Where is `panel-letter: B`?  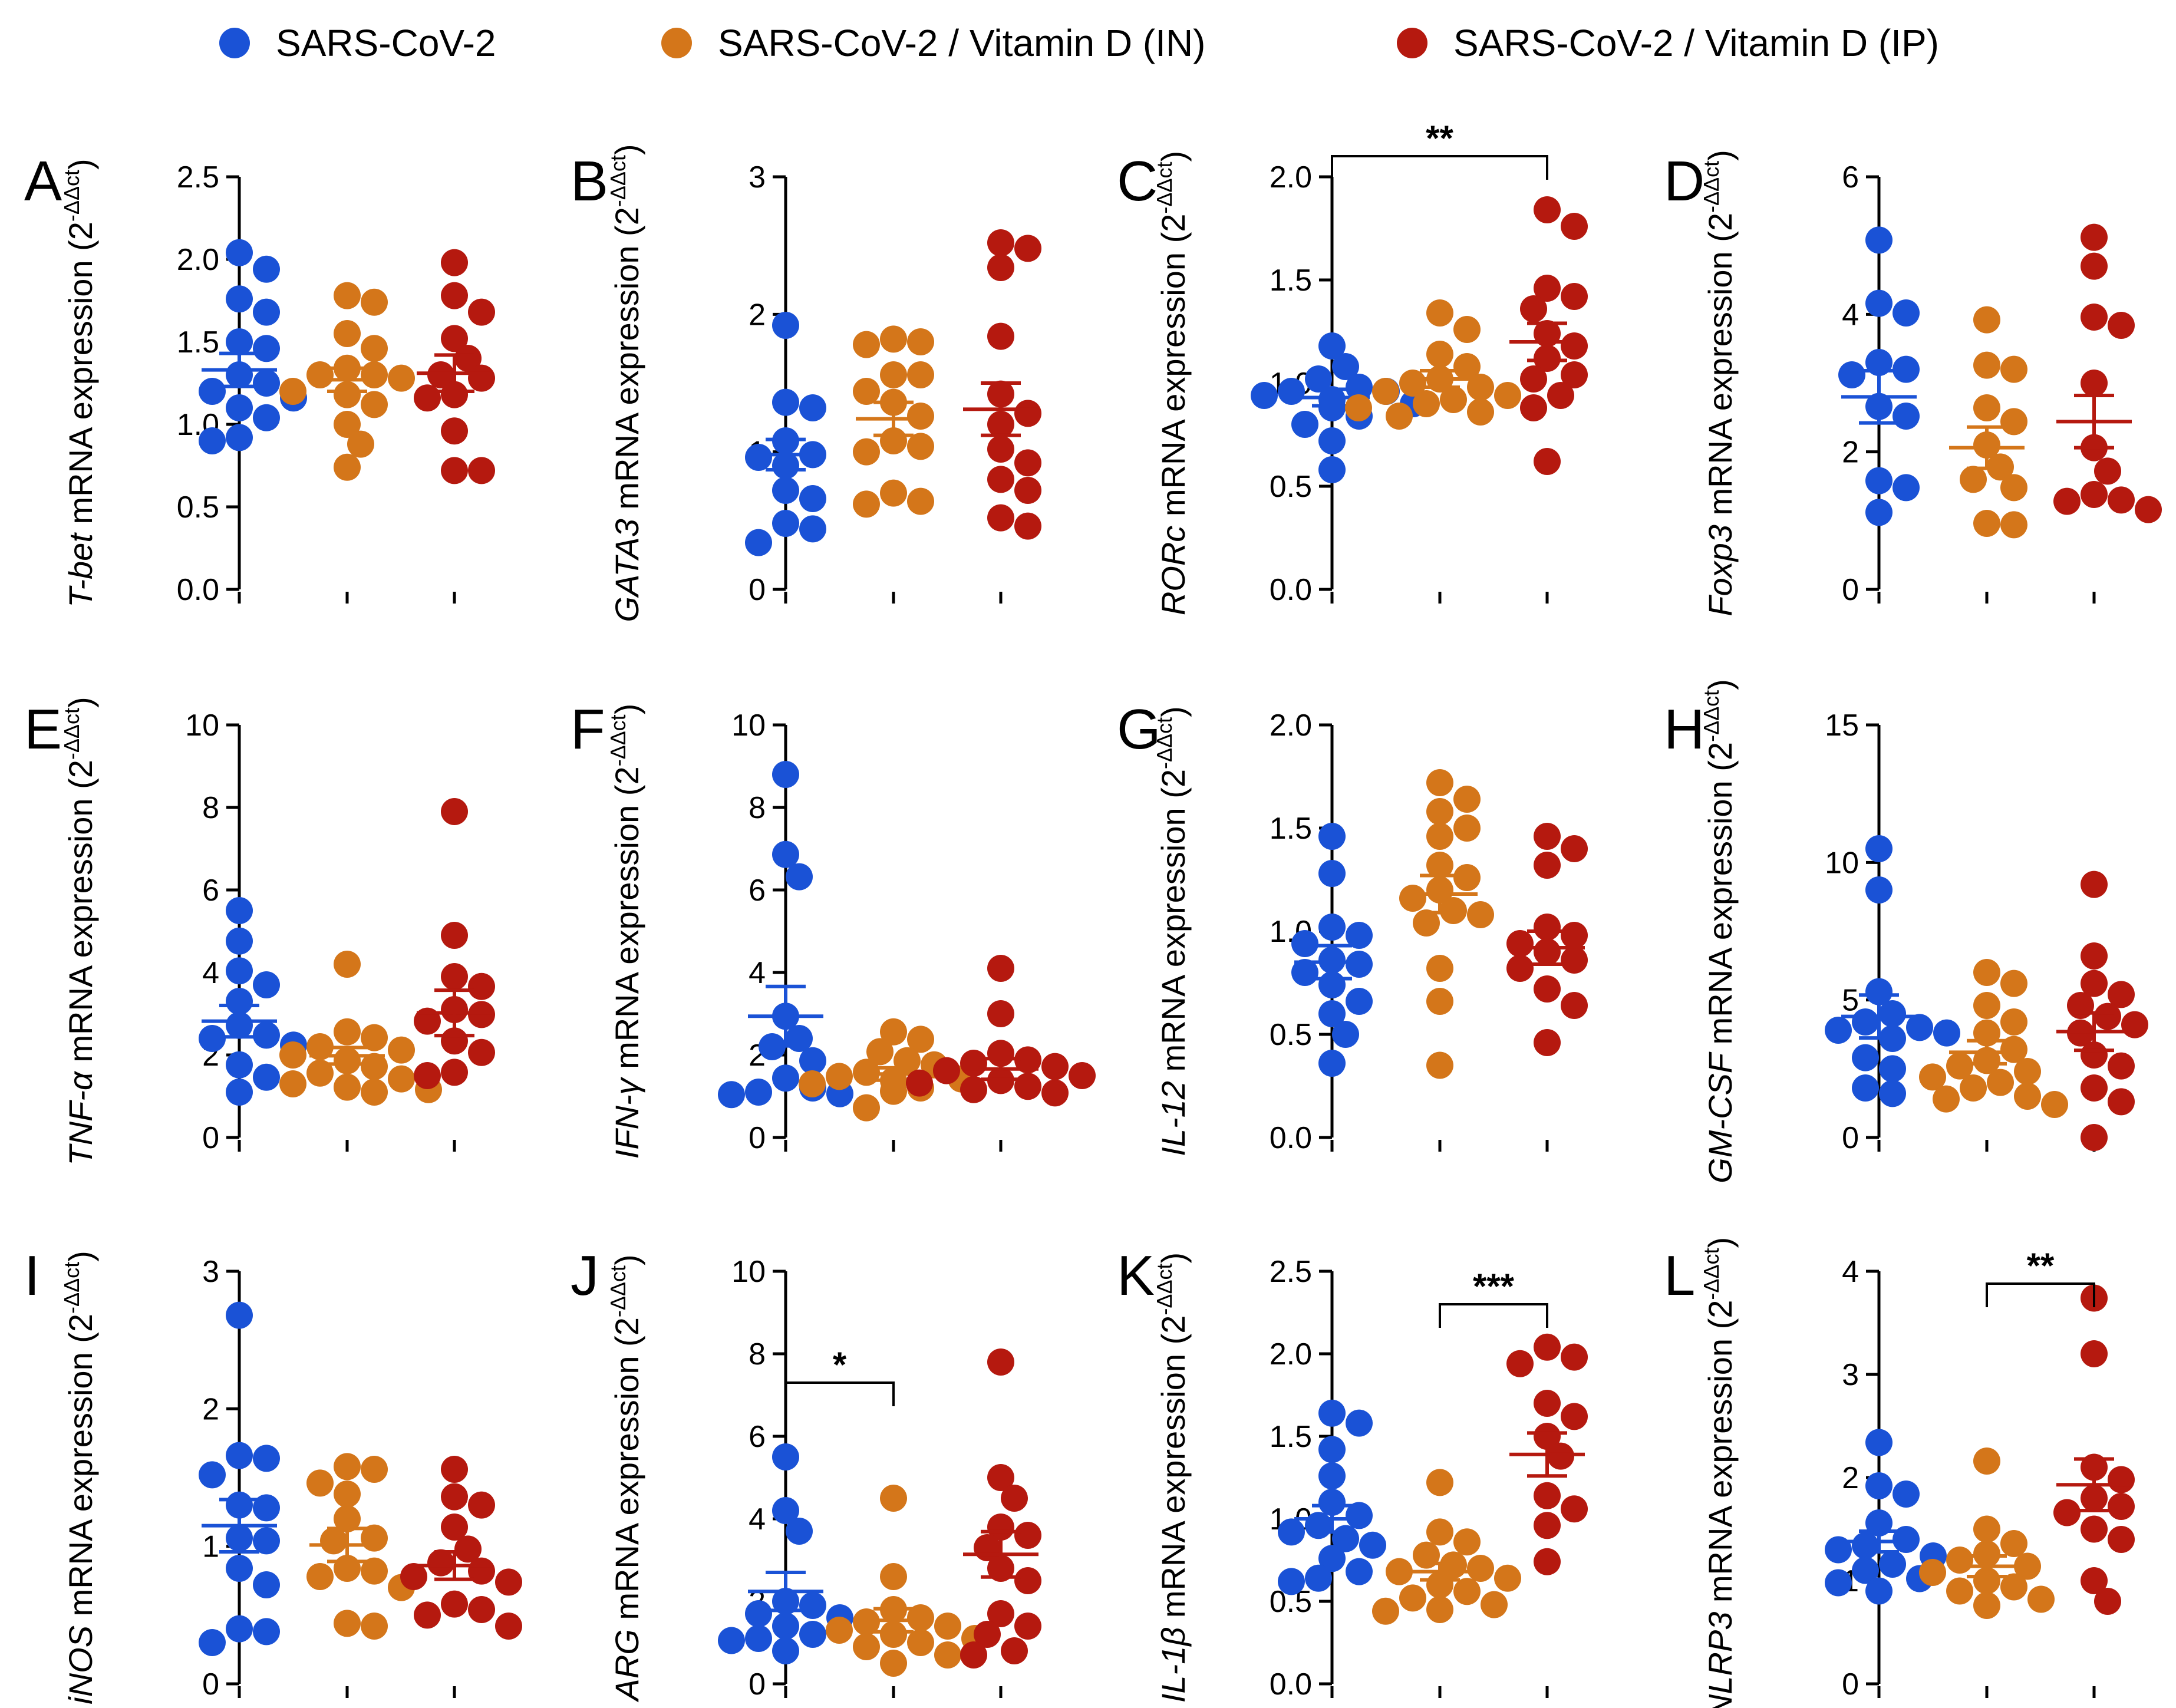
panel-letter: B is located at coordinates (589, 181).